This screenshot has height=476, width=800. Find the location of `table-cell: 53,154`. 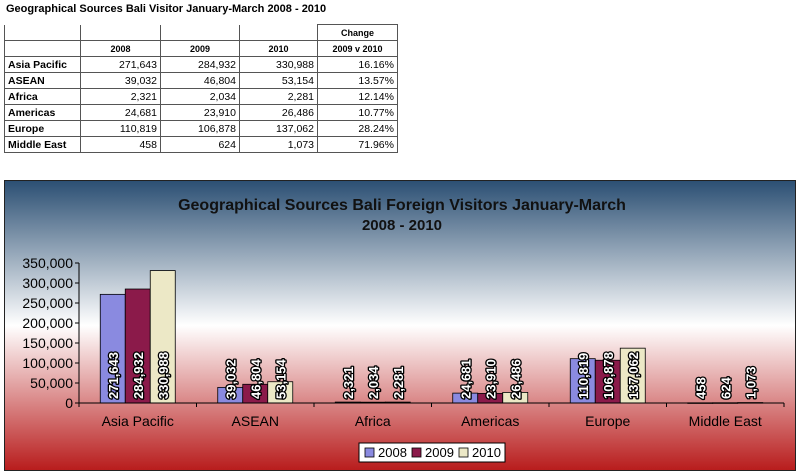

table-cell: 53,154 is located at coordinates (278, 80).